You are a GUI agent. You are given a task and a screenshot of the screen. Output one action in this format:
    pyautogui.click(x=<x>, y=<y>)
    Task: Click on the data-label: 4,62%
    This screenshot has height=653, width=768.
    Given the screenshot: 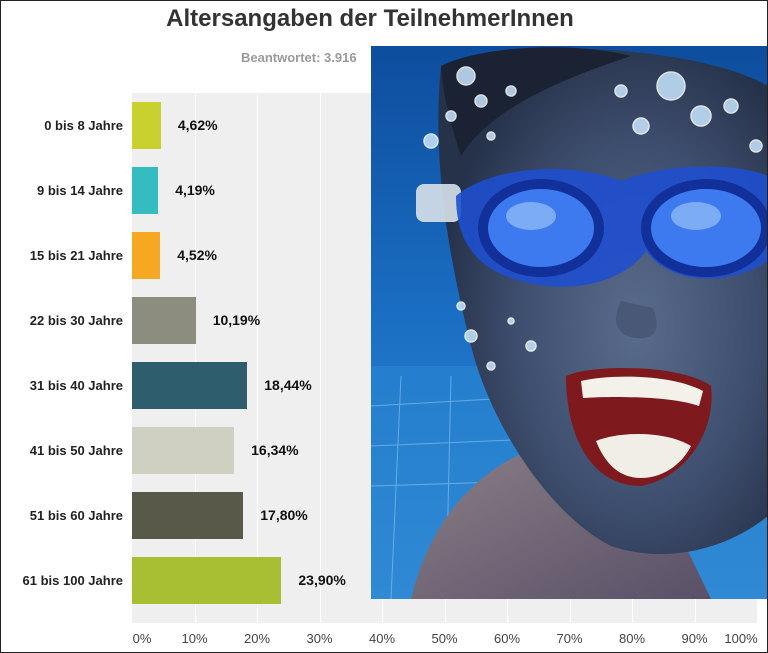 What is the action you would take?
    pyautogui.click(x=197, y=125)
    